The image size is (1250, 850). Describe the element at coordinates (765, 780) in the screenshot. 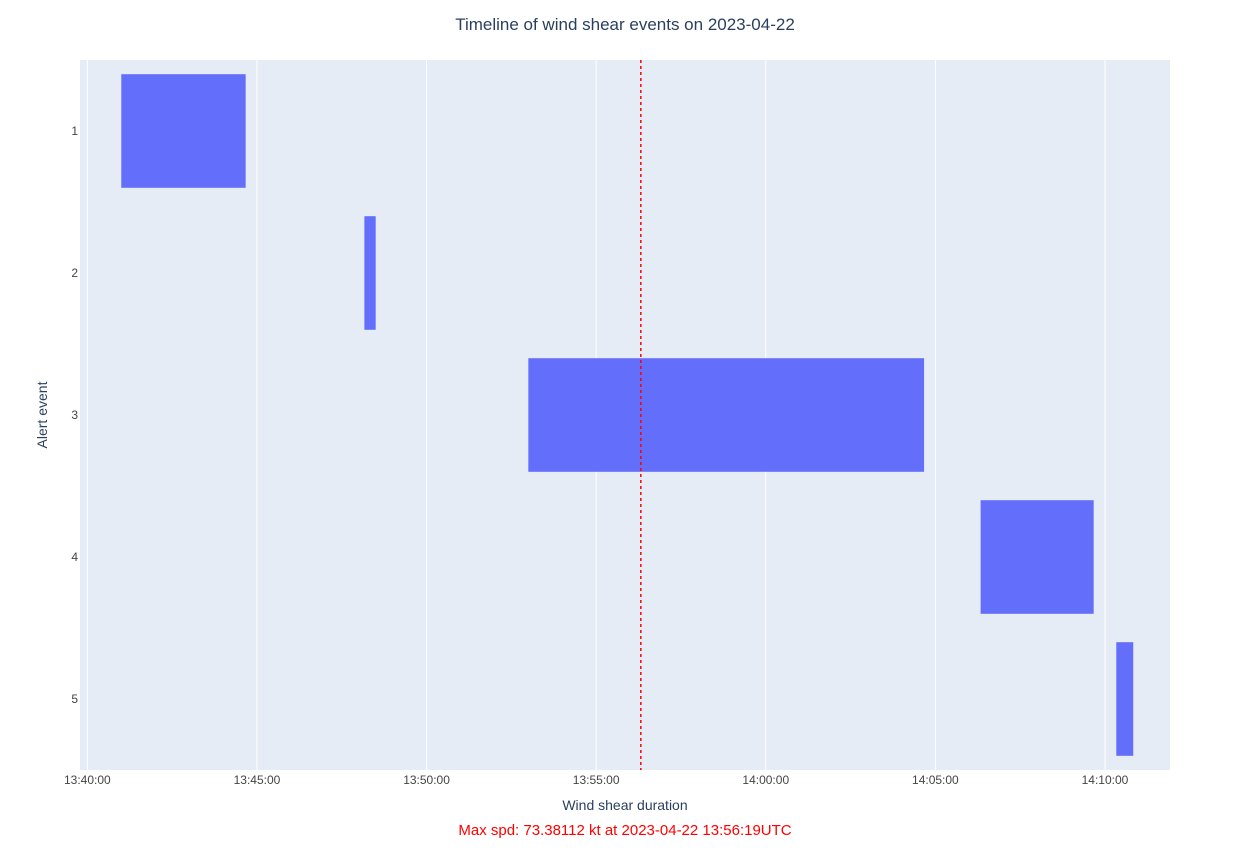

I see `x-tick-label: 14:00:00` at that location.